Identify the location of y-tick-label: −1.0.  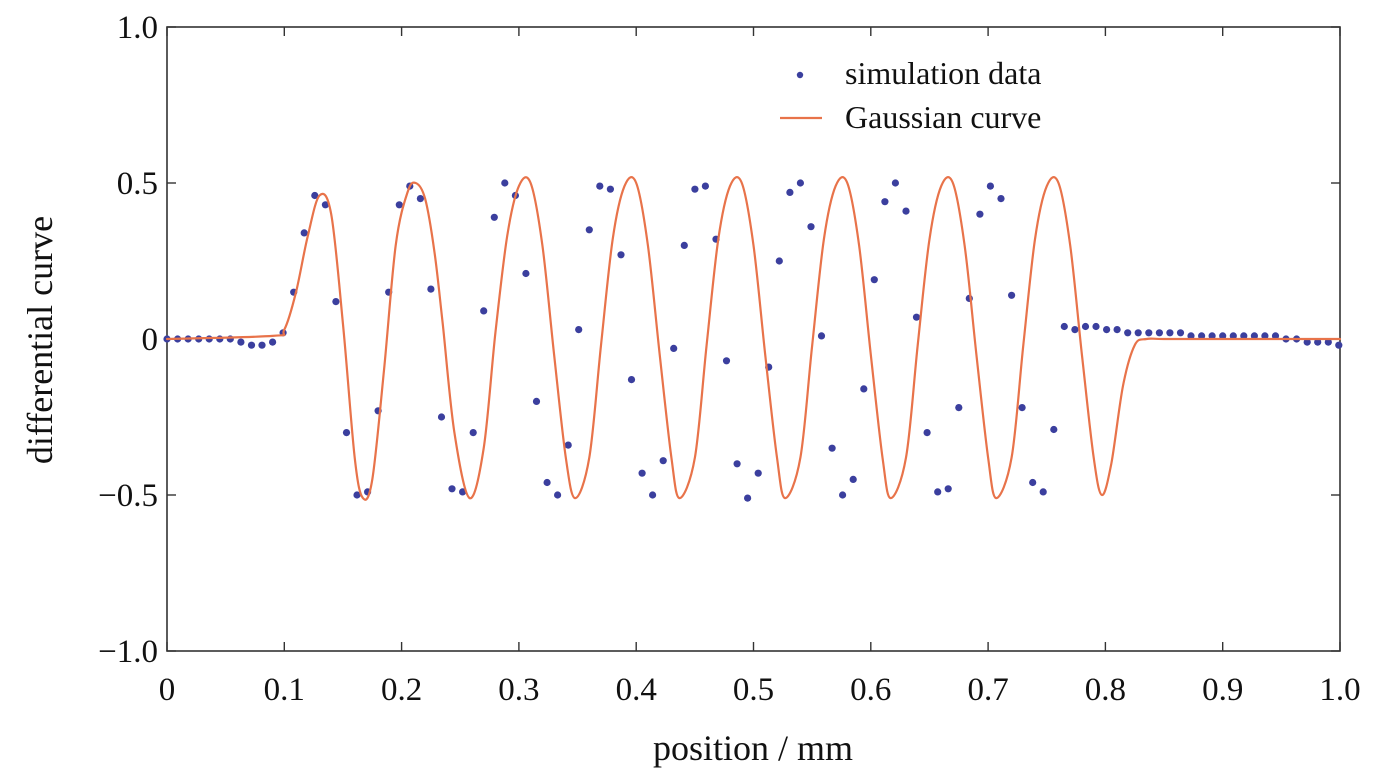
(128, 652).